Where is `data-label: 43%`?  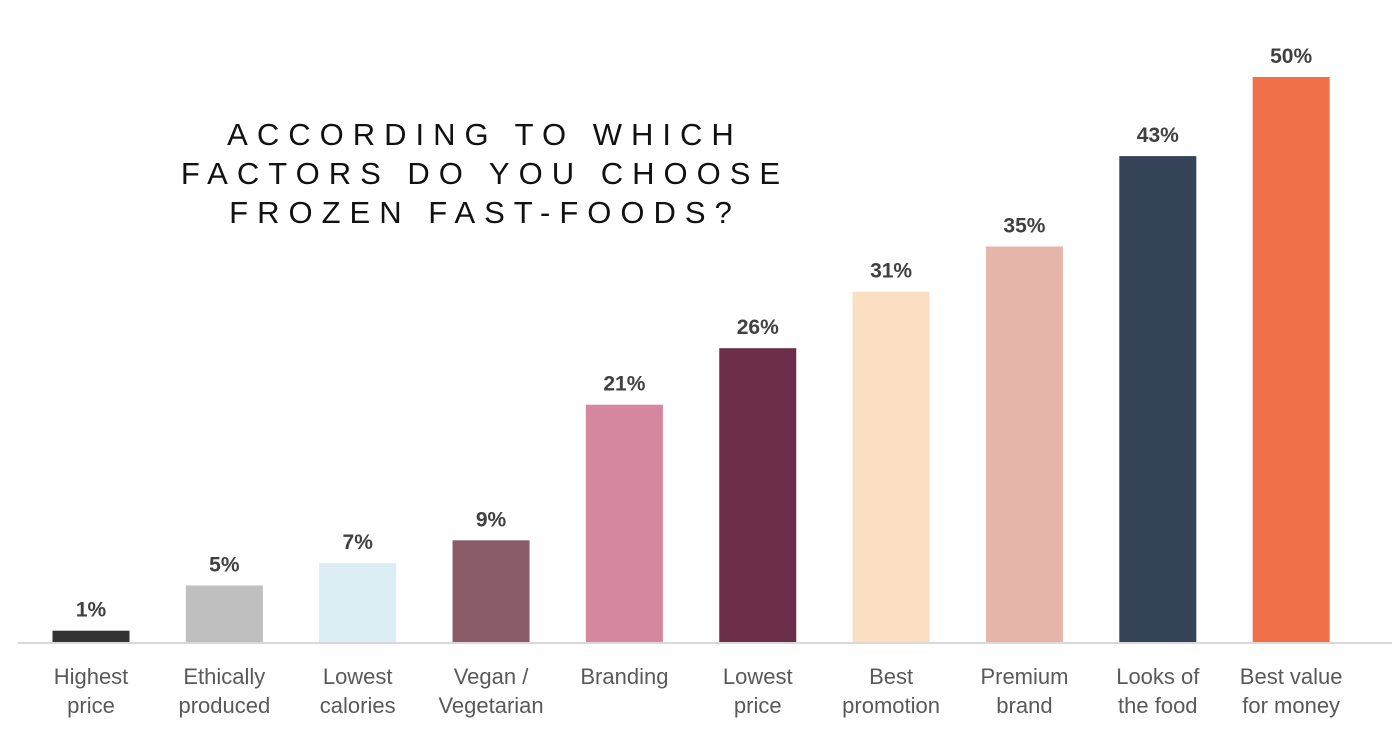 data-label: 43% is located at coordinates (1158, 135).